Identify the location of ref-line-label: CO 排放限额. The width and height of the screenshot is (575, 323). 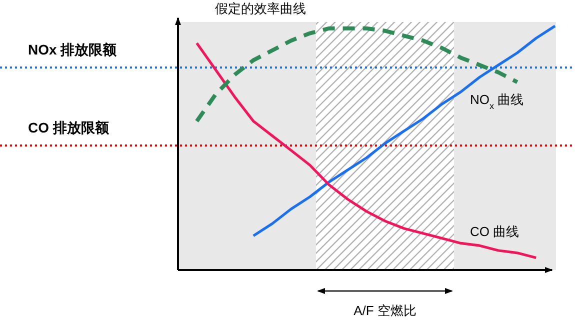
(69, 128).